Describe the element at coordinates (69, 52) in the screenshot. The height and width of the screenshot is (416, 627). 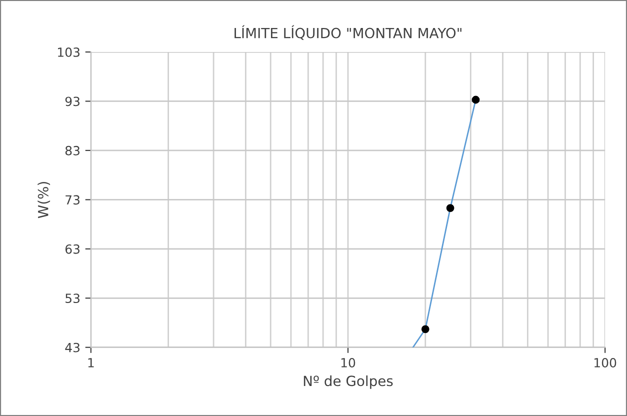
I see `y-tick-label: 103` at that location.